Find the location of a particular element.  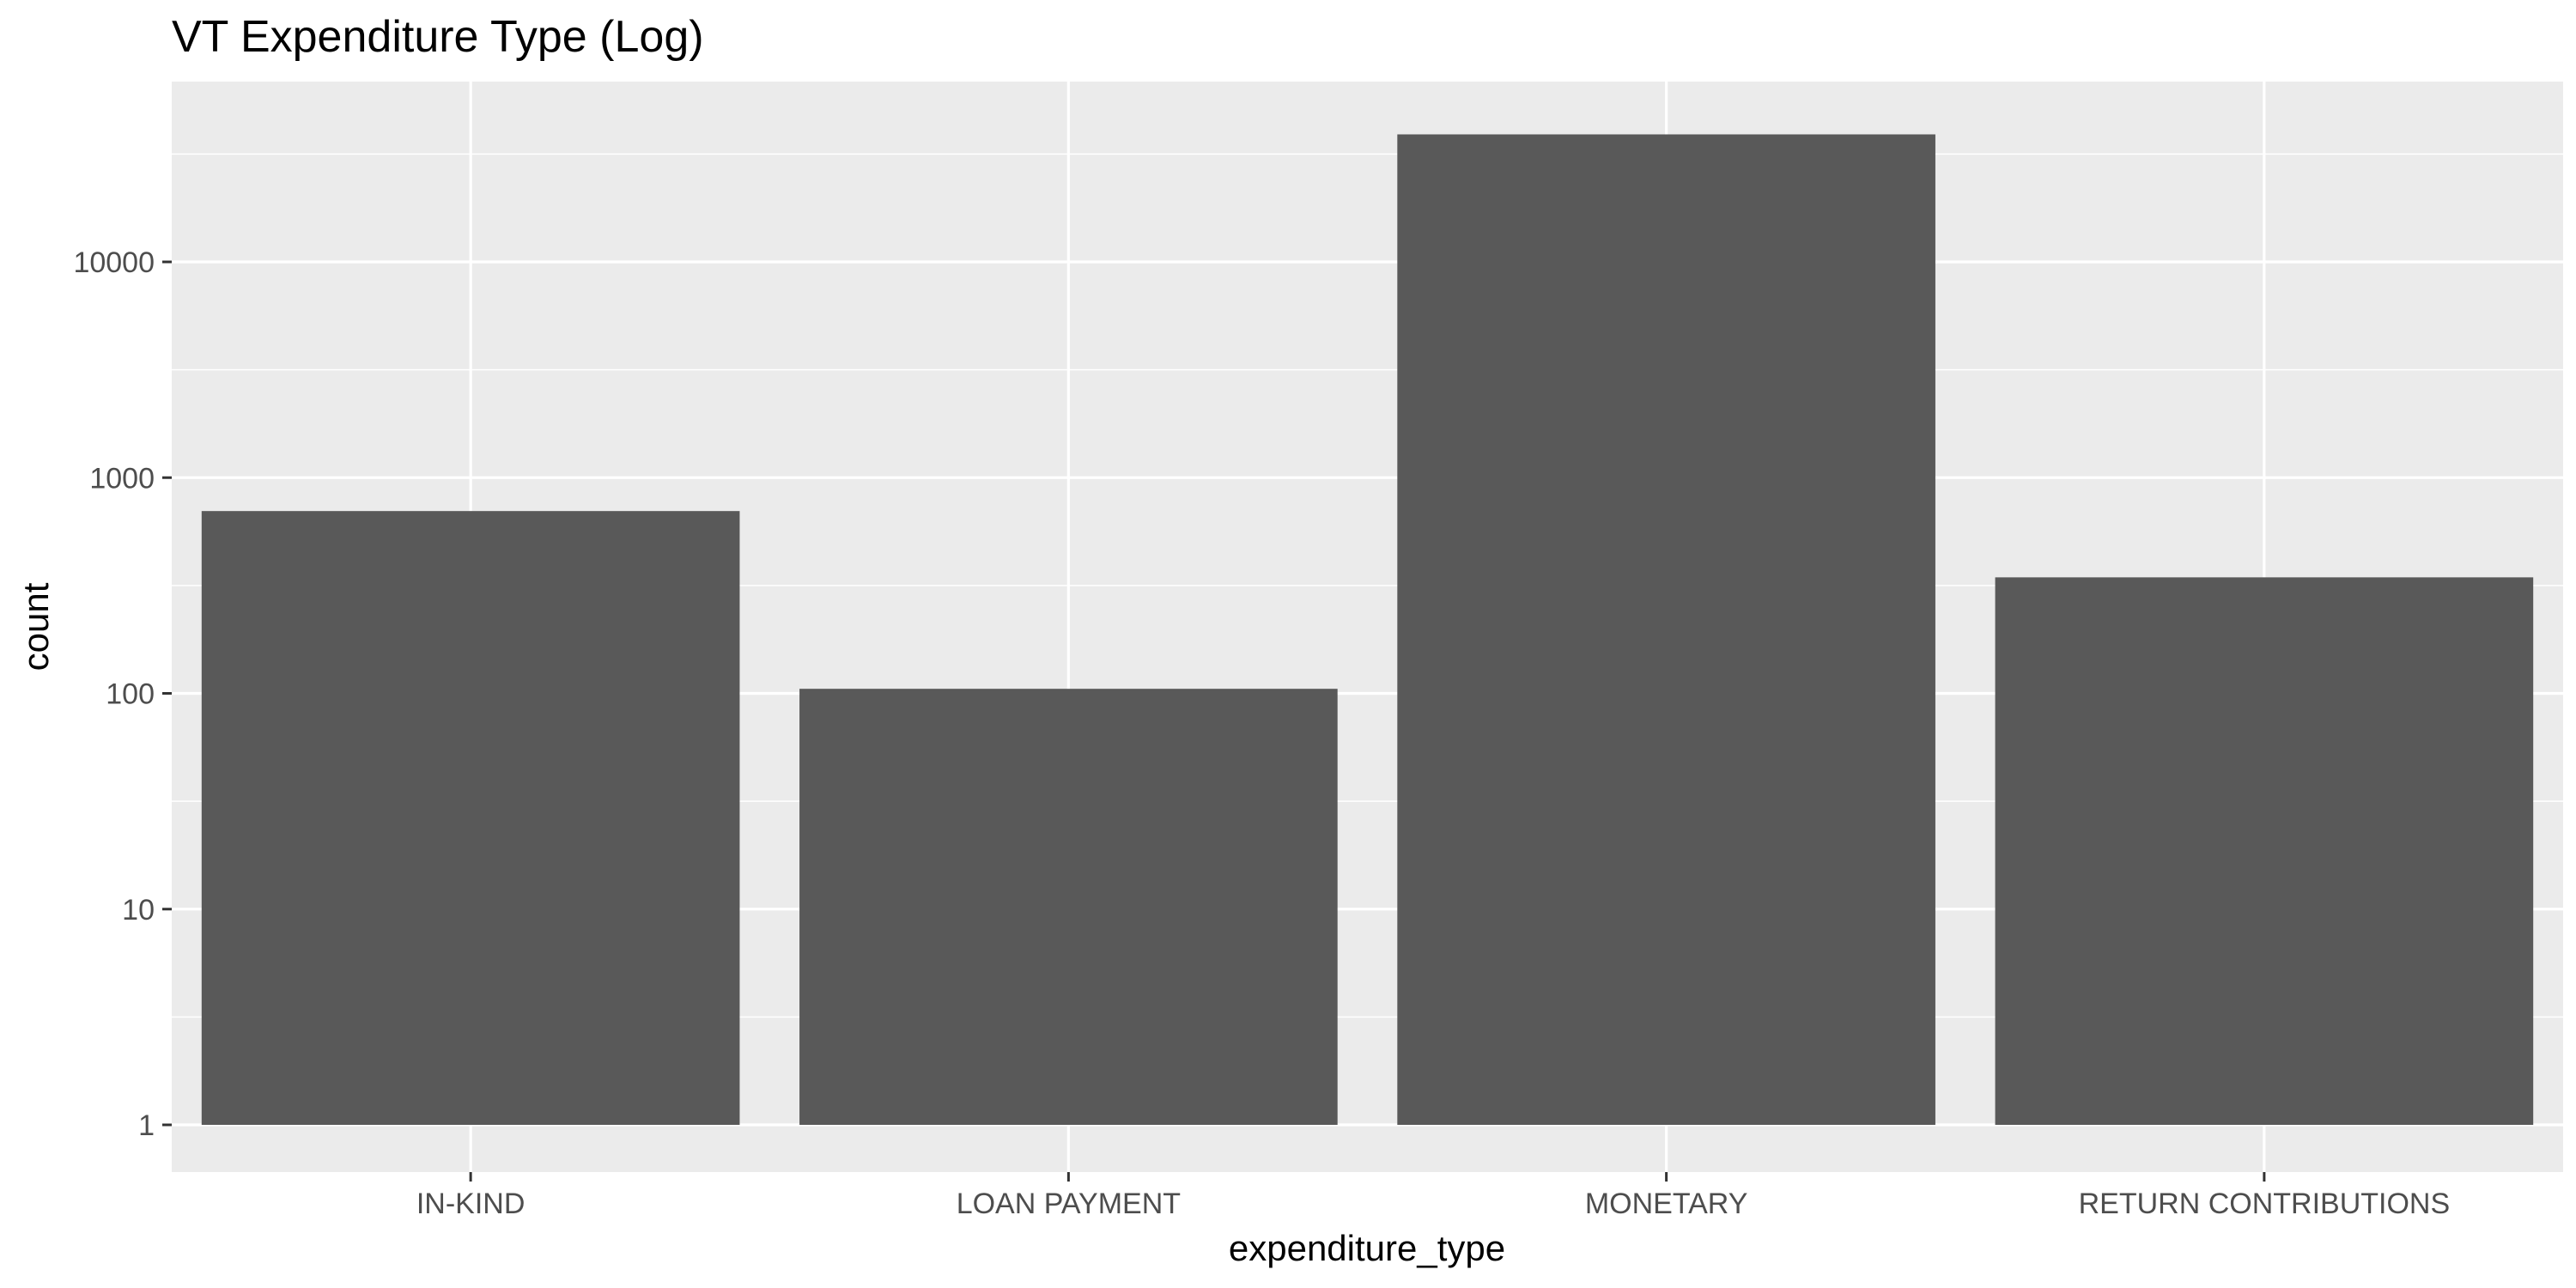

x-tick-label: RETURN CONTRIBUTIONS is located at coordinates (2265, 1204).